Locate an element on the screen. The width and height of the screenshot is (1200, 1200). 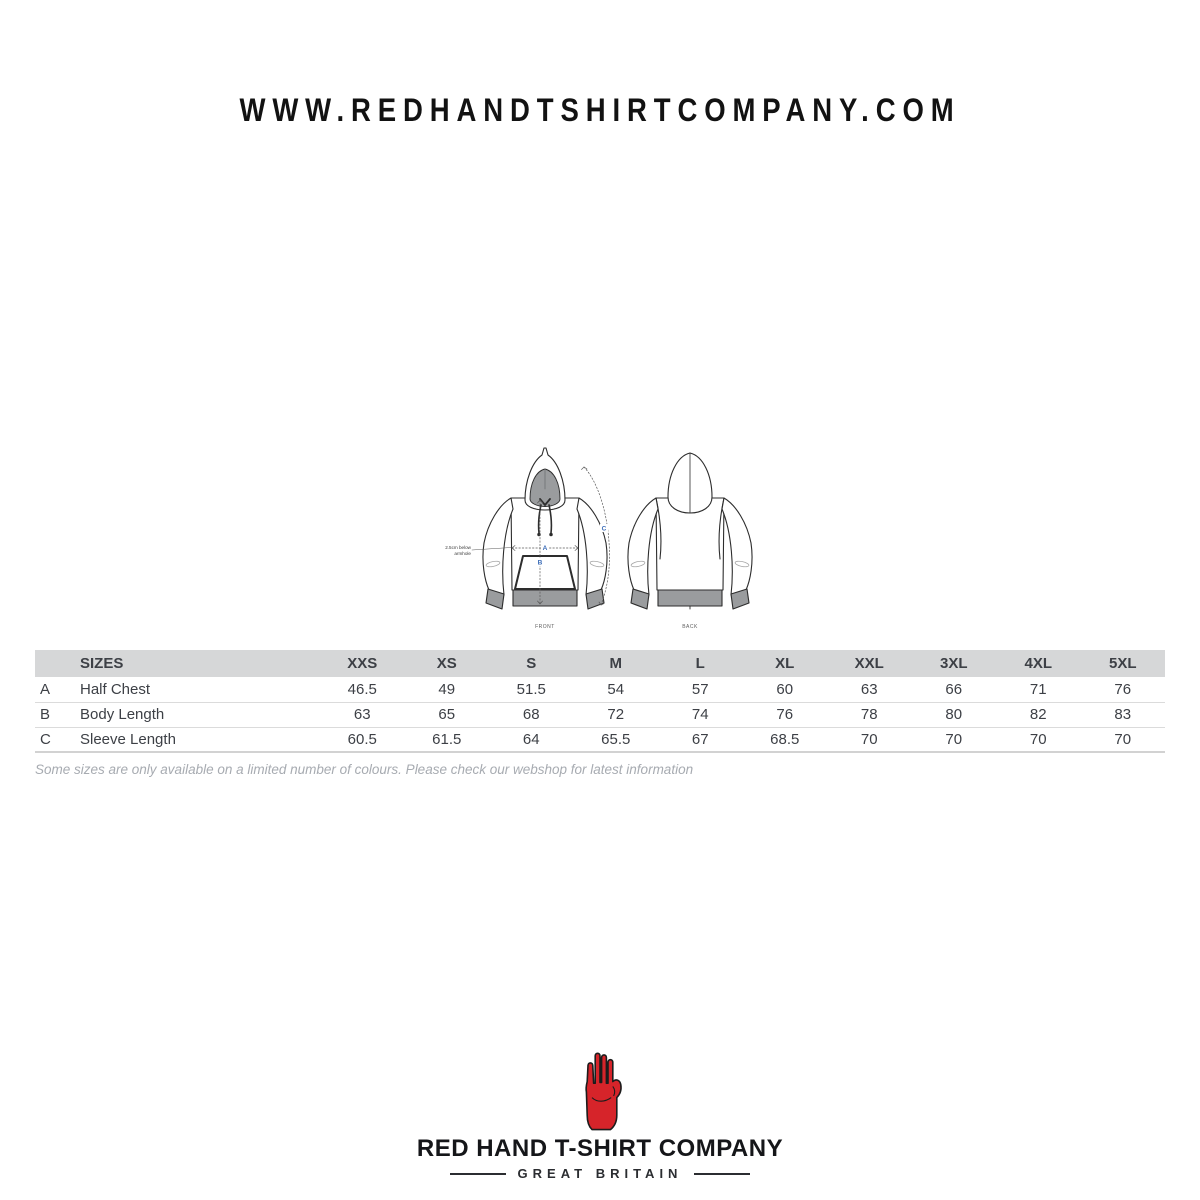
company-name: RED HAND T-SHIRT COMPANY is located at coordinates (600, 1148).